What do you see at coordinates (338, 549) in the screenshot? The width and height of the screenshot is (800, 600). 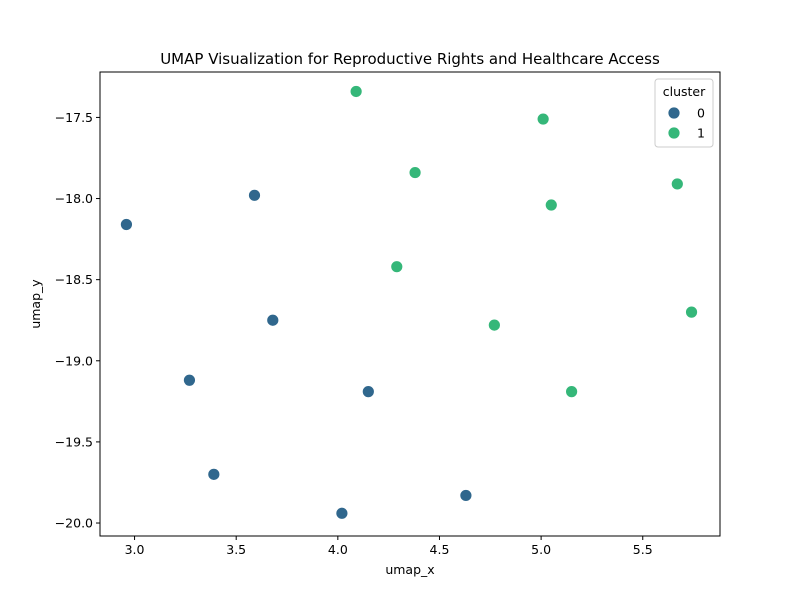 I see `x-tick-label: 4.0` at bounding box center [338, 549].